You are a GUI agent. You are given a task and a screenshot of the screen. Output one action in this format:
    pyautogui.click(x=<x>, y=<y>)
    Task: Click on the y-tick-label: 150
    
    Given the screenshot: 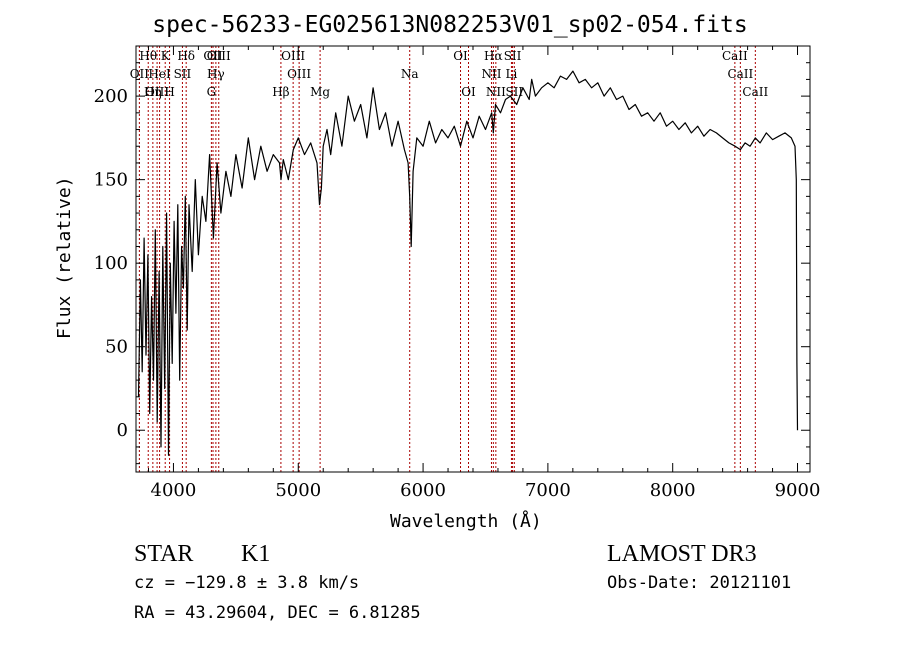 What is the action you would take?
    pyautogui.click(x=111, y=180)
    